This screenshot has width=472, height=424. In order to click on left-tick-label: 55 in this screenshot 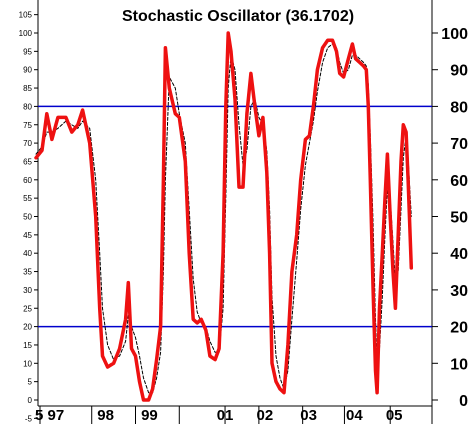, I will do `click(27, 198)`.